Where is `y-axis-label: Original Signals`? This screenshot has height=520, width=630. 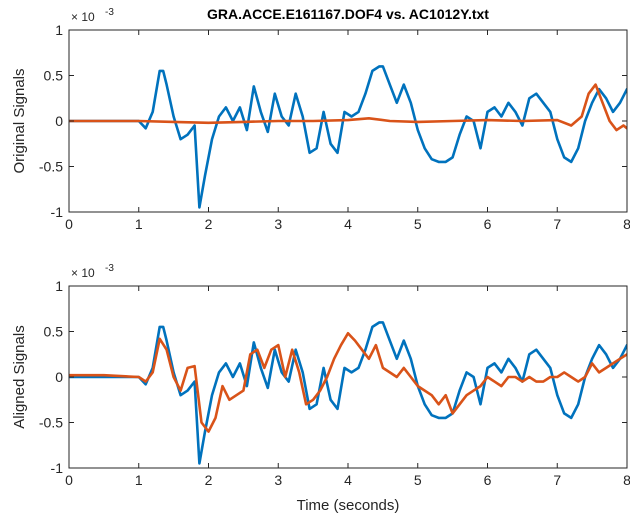
y-axis-label: Original Signals is located at coordinates (19, 120).